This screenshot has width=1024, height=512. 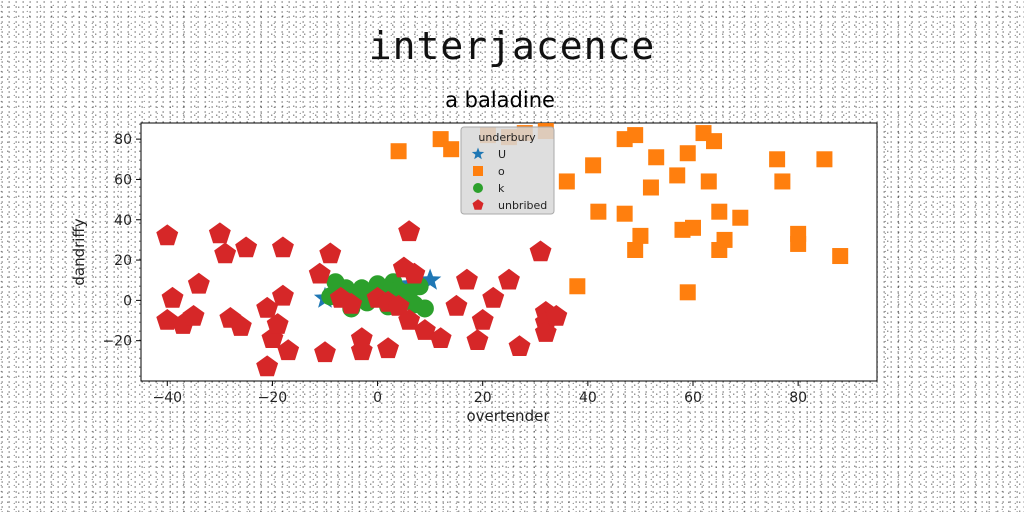 I want to click on y-tick-label: 20, so click(x=123, y=261).